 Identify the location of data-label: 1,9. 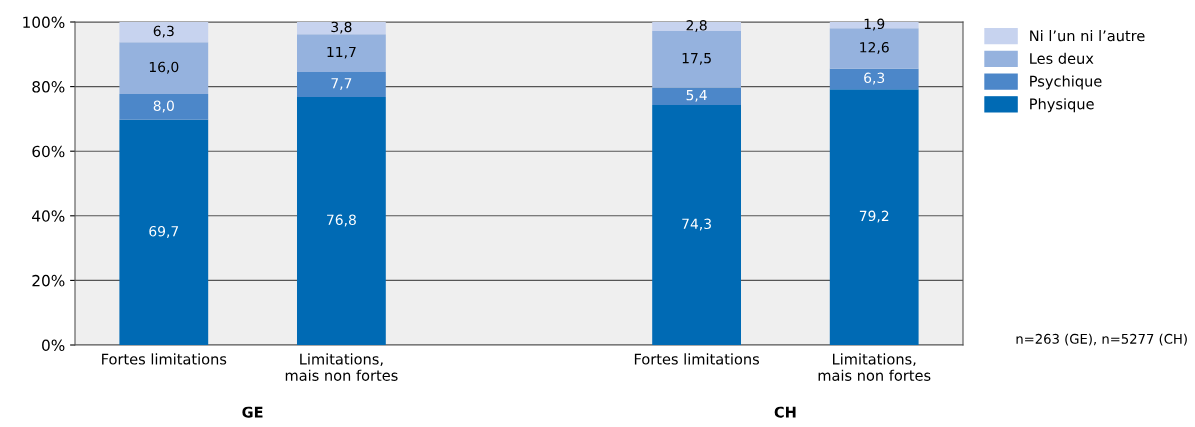
(874, 24).